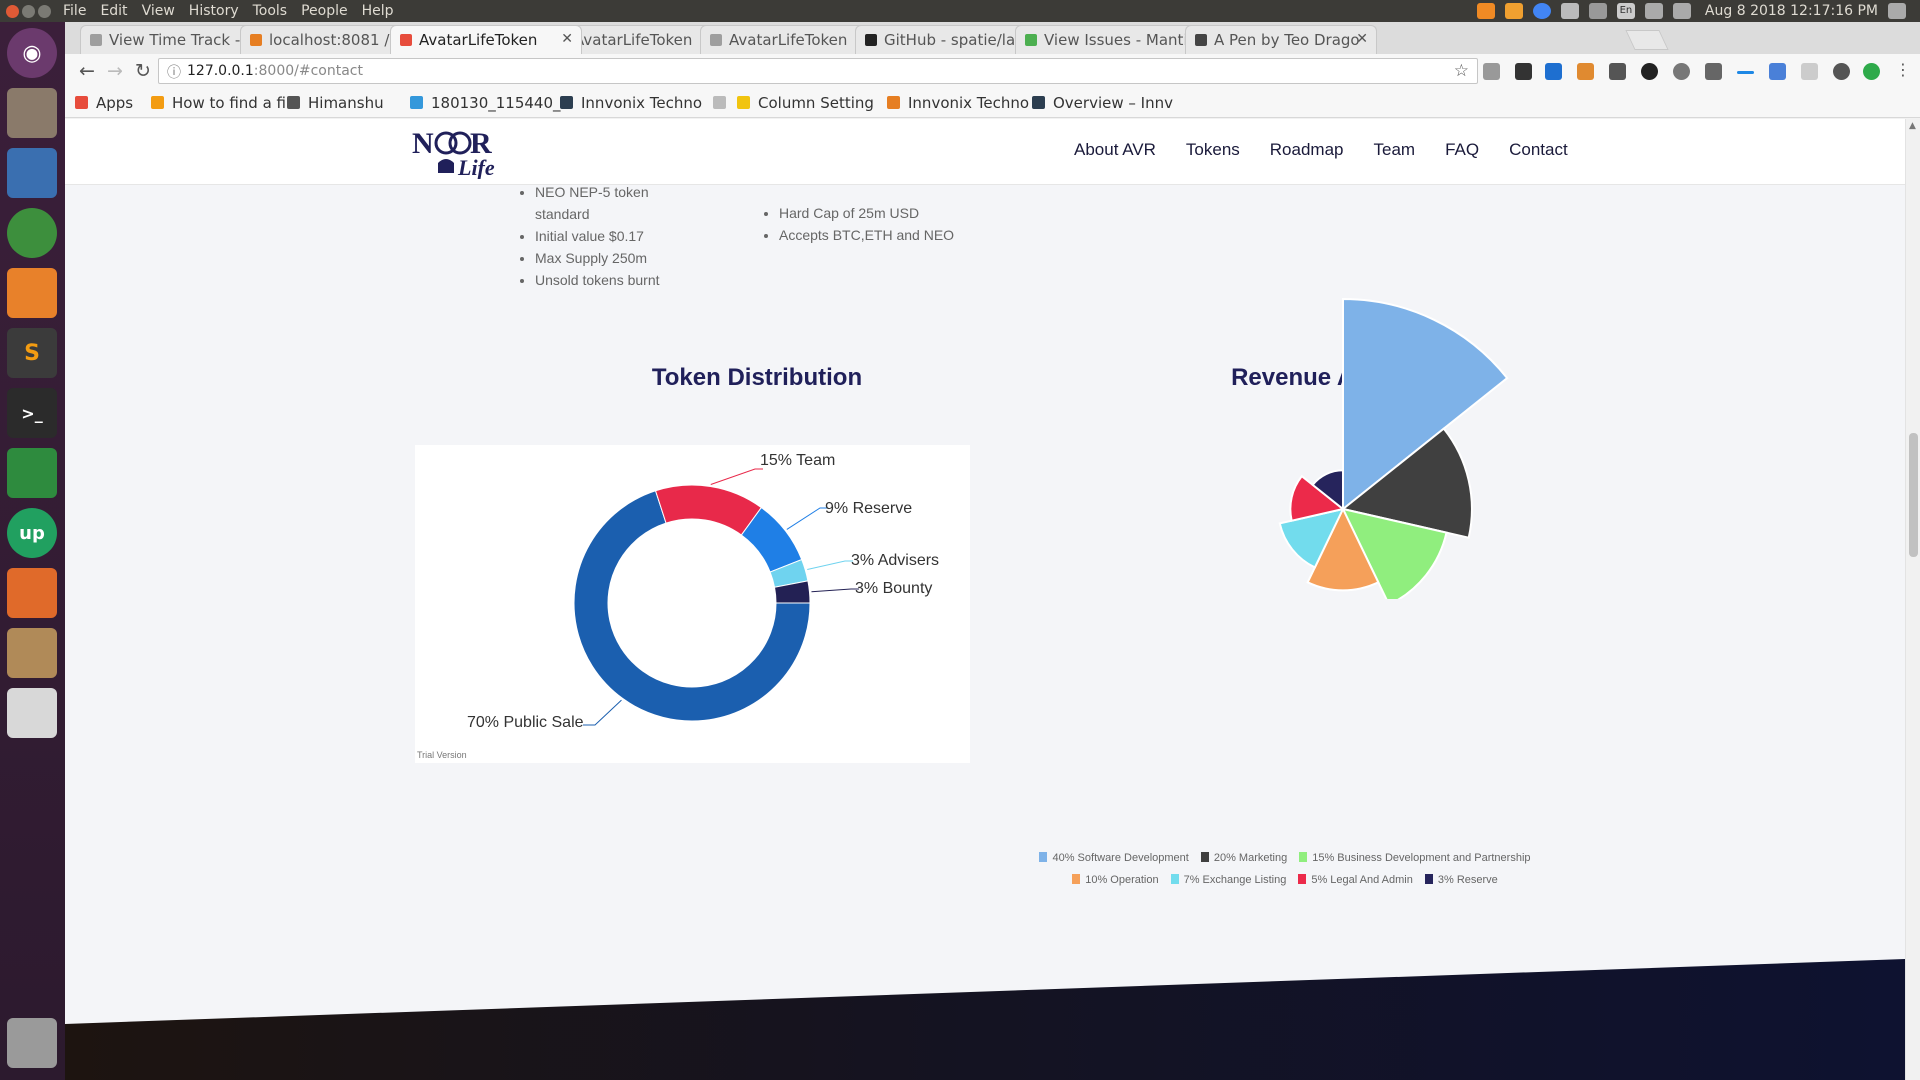 This screenshot has height=1080, width=1920. Describe the element at coordinates (12, 11) in the screenshot. I see `close-window-icon` at that location.